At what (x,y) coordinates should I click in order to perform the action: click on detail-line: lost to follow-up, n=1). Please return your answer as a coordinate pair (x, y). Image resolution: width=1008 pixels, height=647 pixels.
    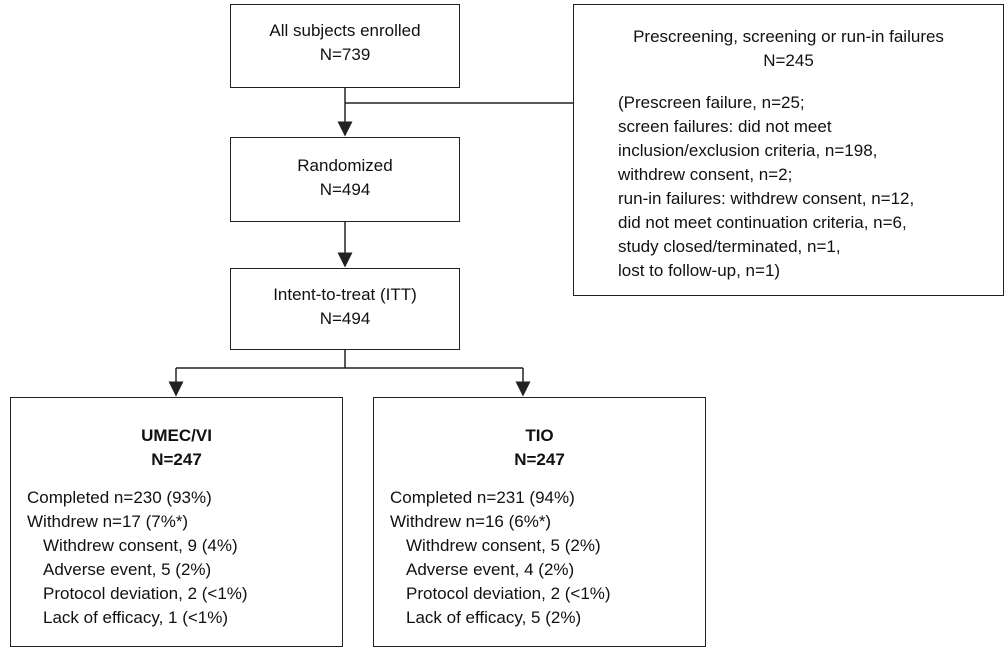
    Looking at the image, I should click on (699, 270).